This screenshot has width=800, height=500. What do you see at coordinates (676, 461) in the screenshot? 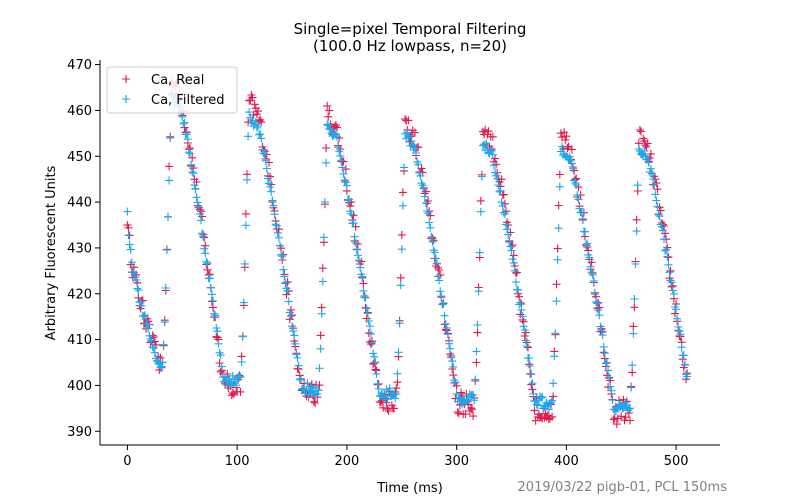
I see `x-tick-label: 500` at bounding box center [676, 461].